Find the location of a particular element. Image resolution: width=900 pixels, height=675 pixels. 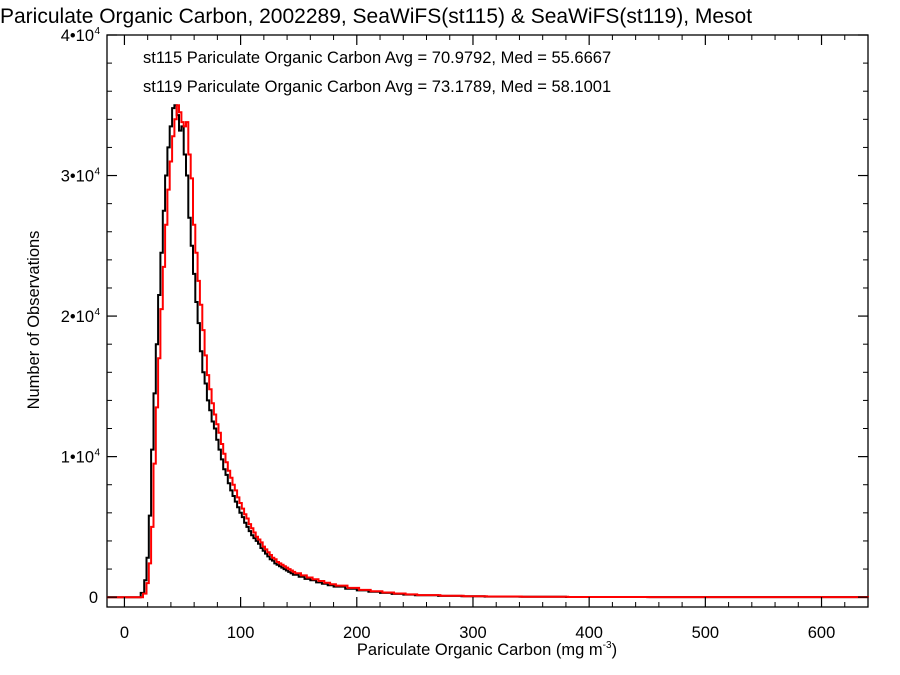

y-axis-label: Number of Observations is located at coordinates (34, 320).